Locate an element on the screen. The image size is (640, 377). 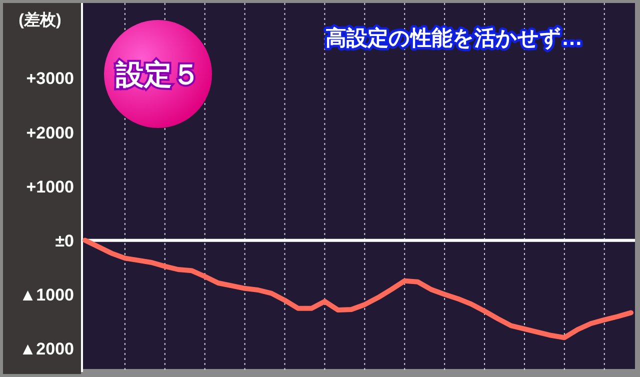
y-tick-label: ▲2000 is located at coordinates (46, 348).